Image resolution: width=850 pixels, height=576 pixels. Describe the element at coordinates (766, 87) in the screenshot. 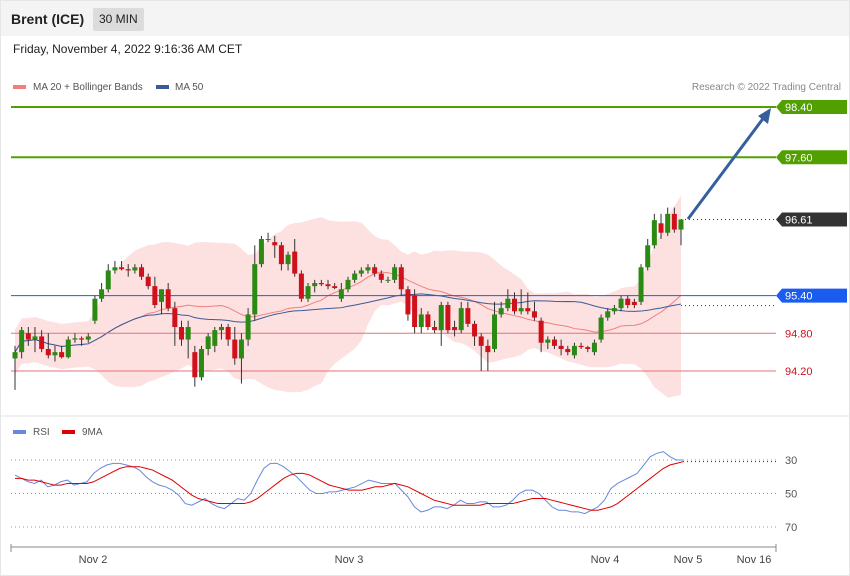

I see `copyright-text: Research © 2022 Trading Central` at that location.